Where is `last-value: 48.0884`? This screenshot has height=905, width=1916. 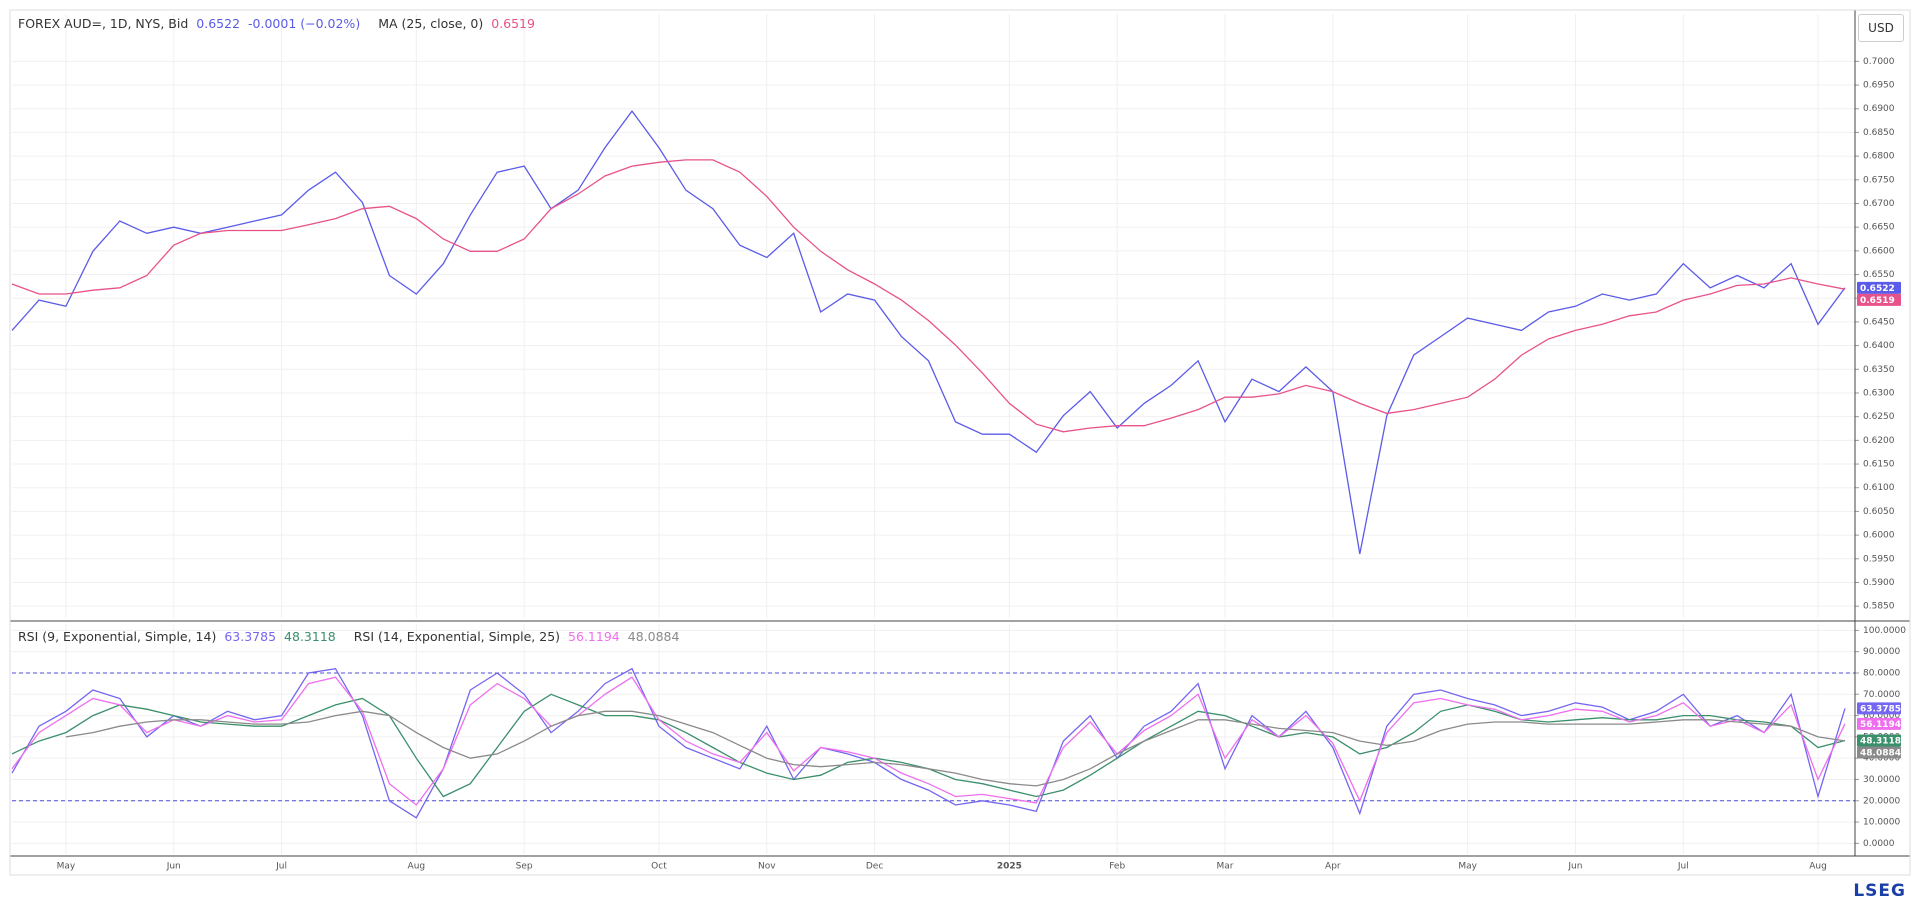 last-value: 48.0884 is located at coordinates (653, 636).